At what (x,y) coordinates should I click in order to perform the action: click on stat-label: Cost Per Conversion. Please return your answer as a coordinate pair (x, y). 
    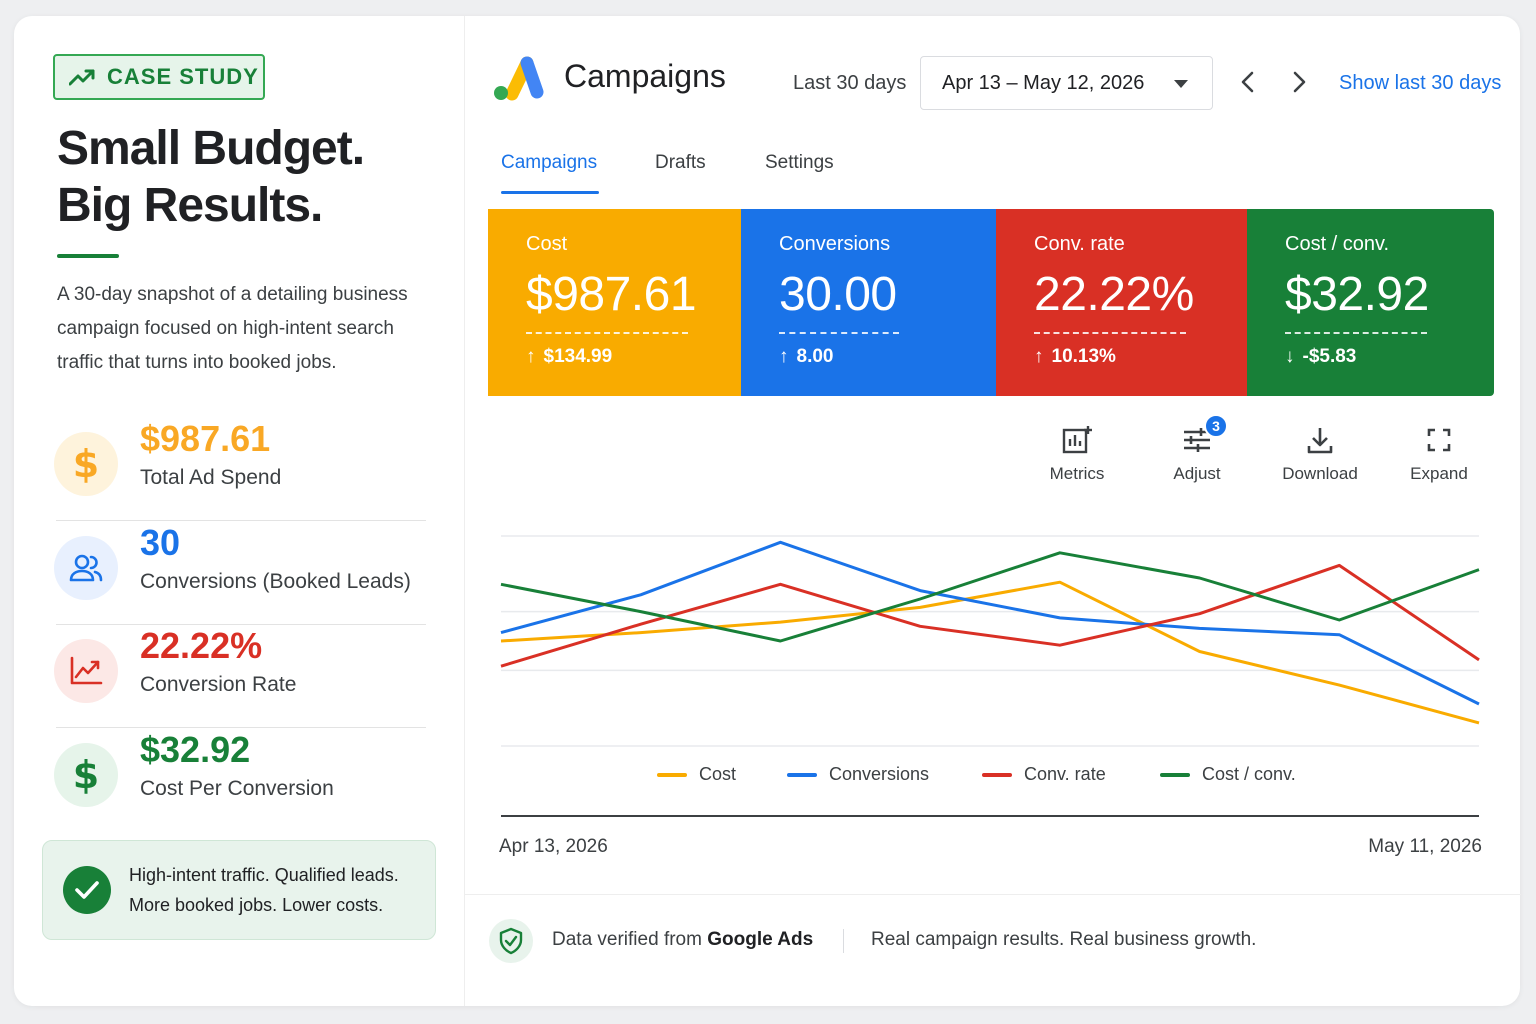
    Looking at the image, I should click on (237, 788).